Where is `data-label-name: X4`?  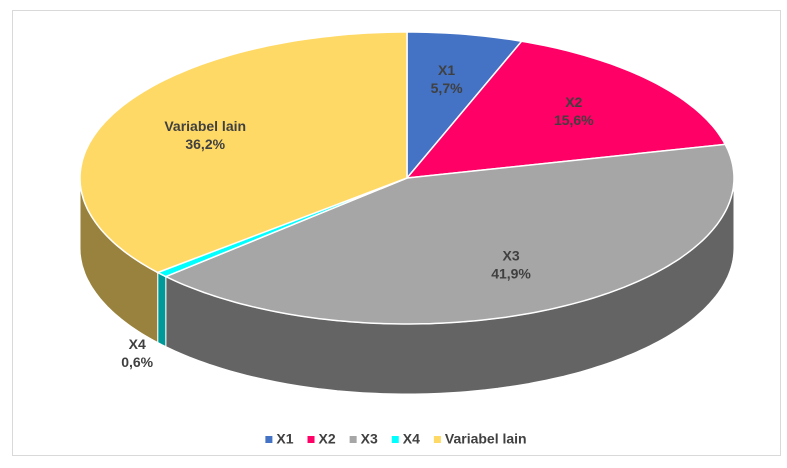 data-label-name: X4 is located at coordinates (137, 344).